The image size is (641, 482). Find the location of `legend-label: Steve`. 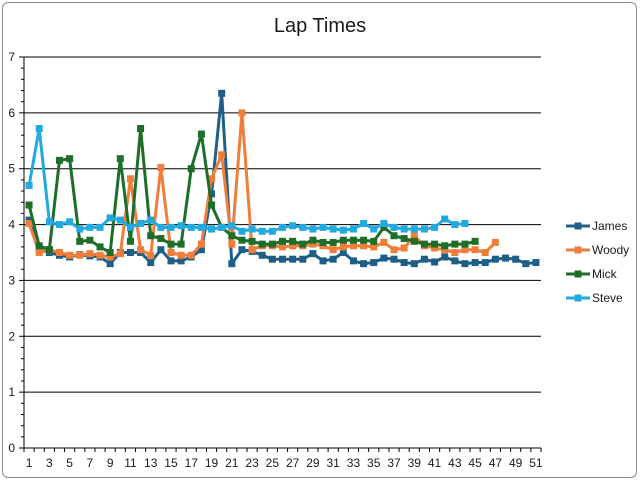

legend-label: Steve is located at coordinates (607, 298).